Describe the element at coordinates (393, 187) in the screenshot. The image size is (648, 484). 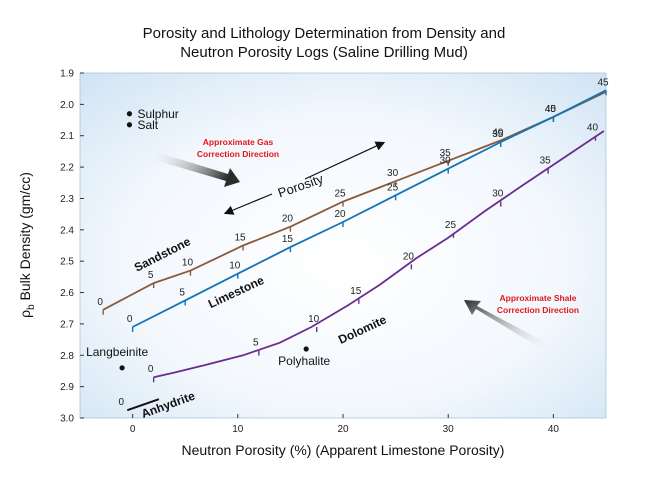
I see `series-limestone-porosity-25: 25` at that location.